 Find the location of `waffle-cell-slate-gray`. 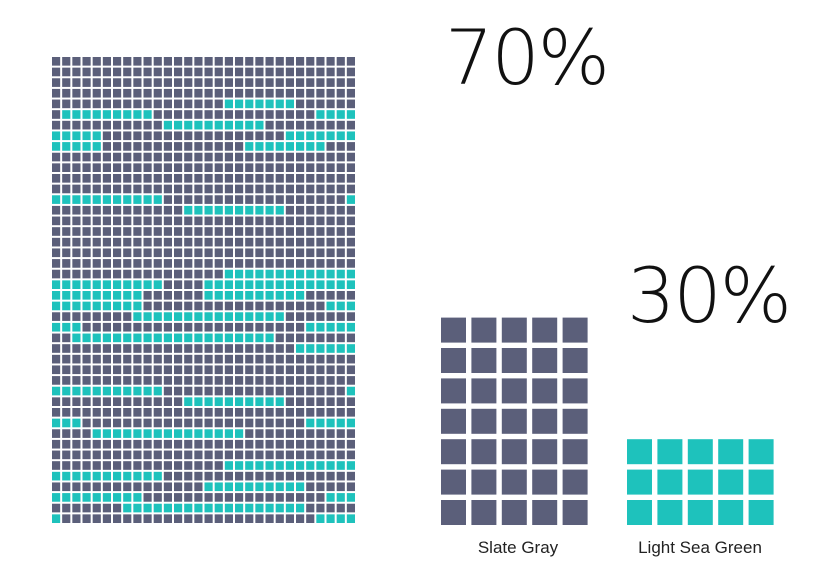

waffle-cell-slate-gray is located at coordinates (575, 391).